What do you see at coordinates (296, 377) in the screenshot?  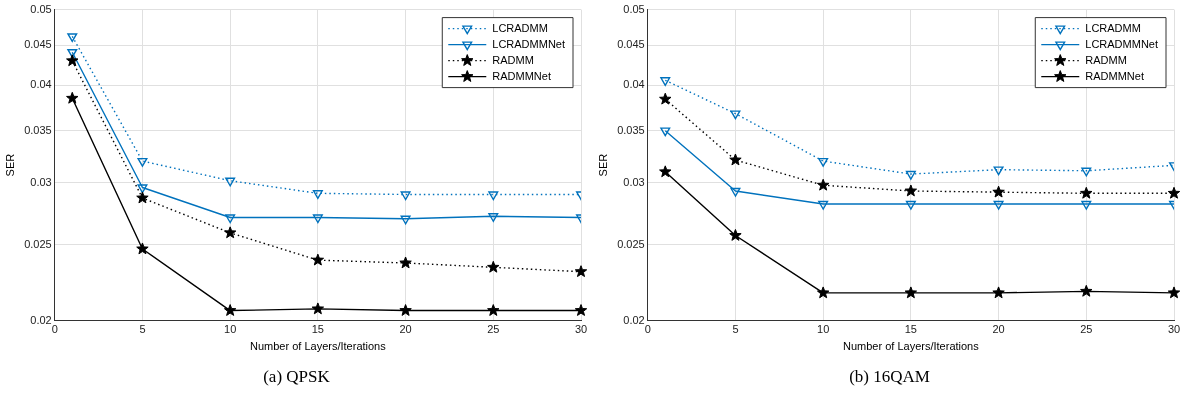 I see `text: (a) QPSK` at bounding box center [296, 377].